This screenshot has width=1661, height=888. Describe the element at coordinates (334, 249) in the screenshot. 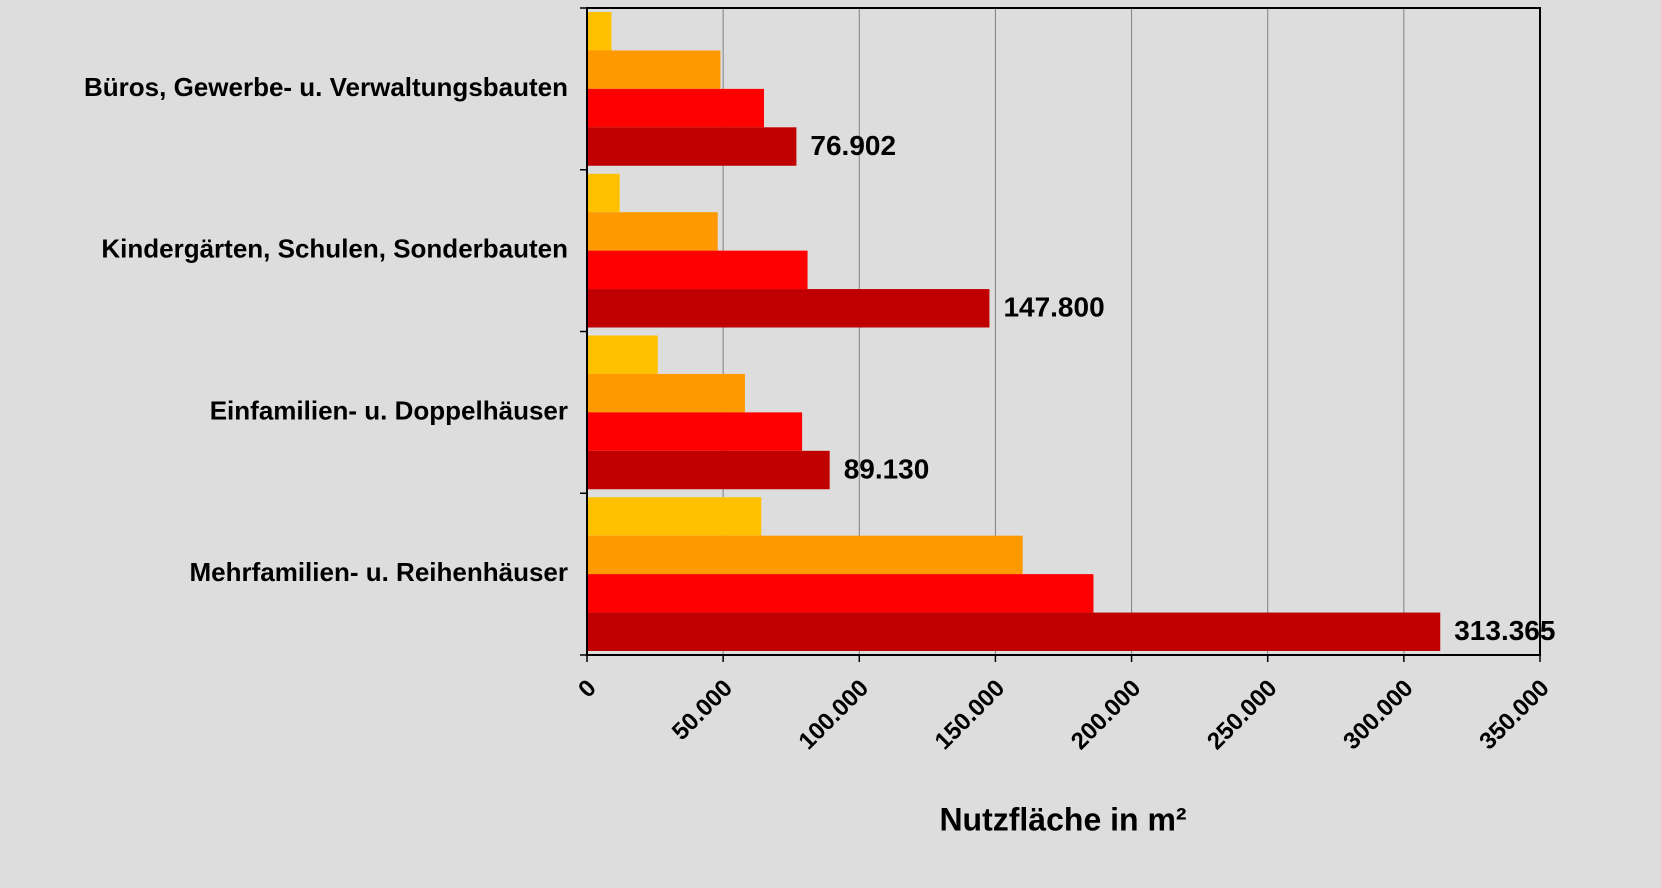

I see `y-tick-label: Kindergärten, Schulen, Sonderbauten` at that location.